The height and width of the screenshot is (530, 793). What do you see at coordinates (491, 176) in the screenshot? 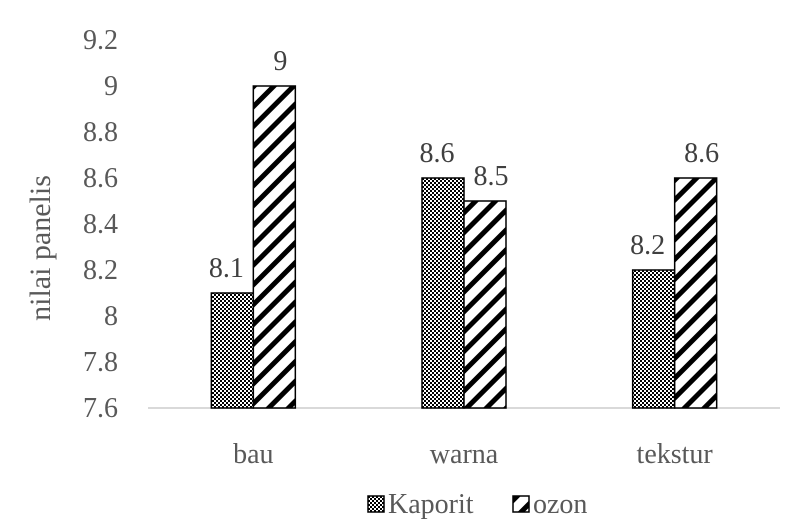
I see `data-label: 8.5` at bounding box center [491, 176].